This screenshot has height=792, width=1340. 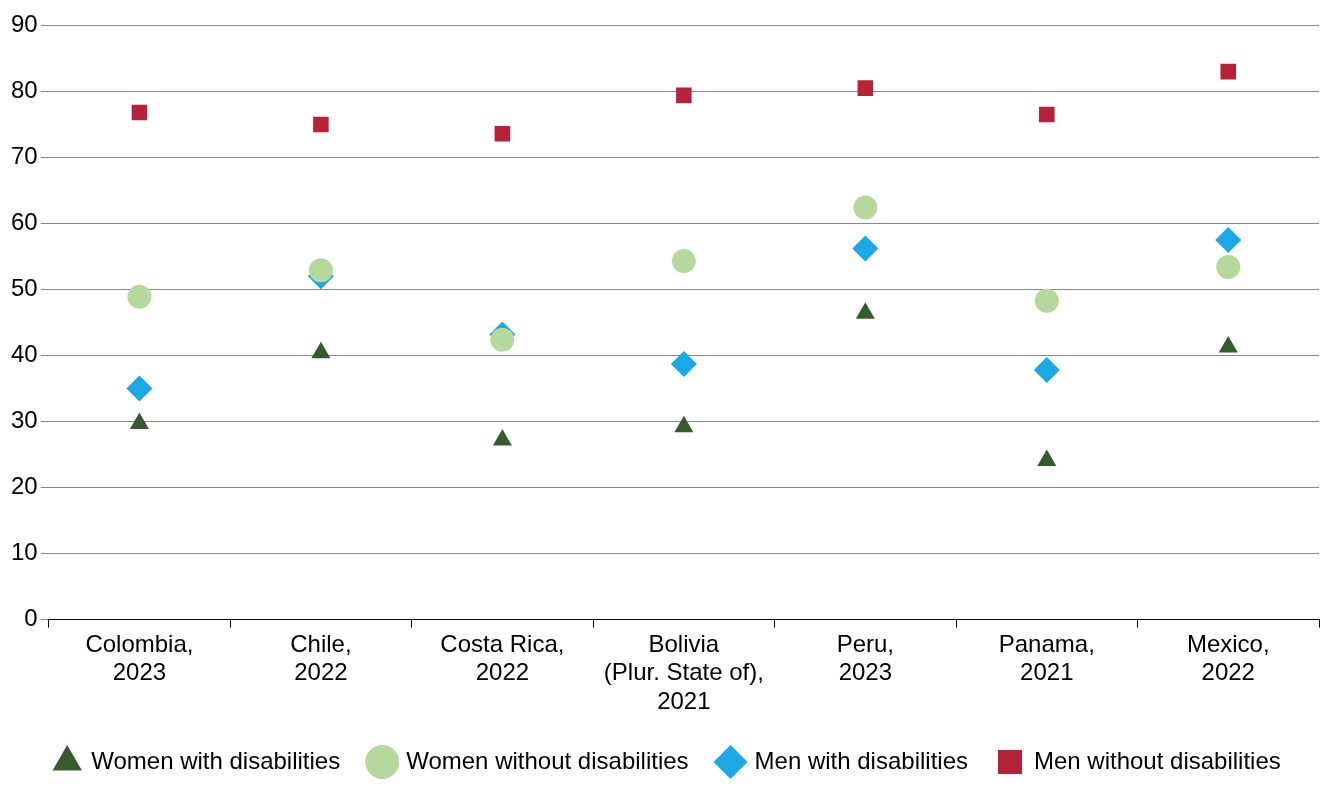 What do you see at coordinates (321, 657) in the screenshot?
I see `x-tick-label: Chile, 2022` at bounding box center [321, 657].